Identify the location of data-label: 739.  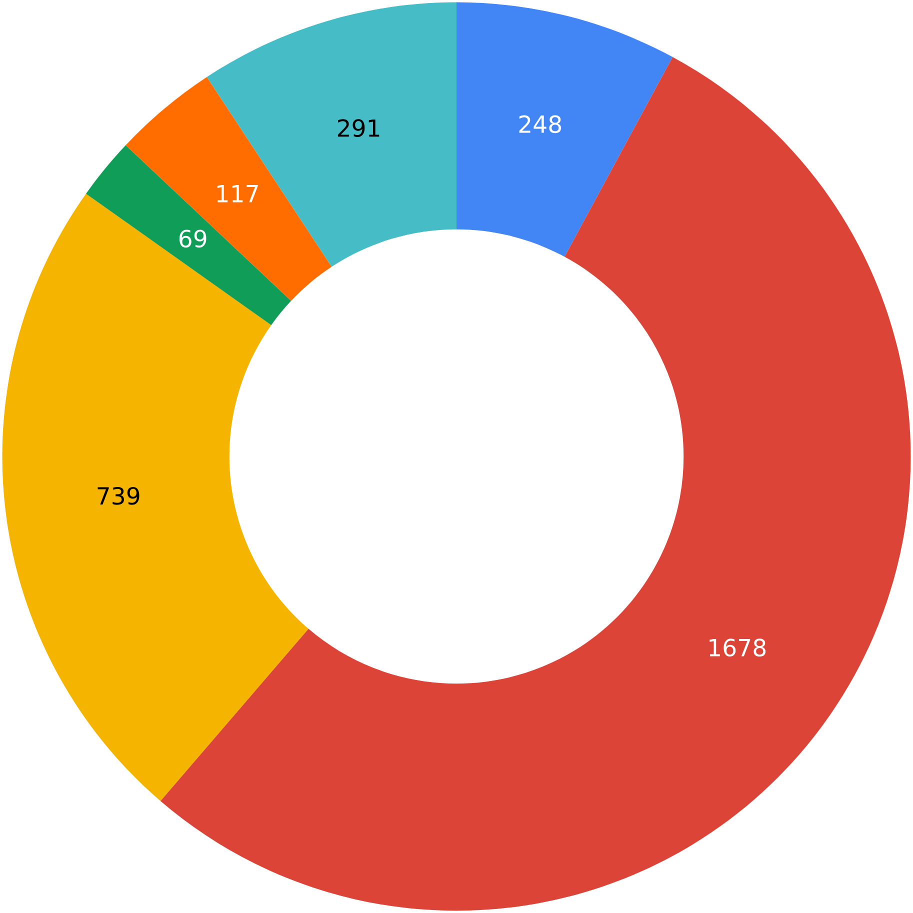
(119, 495).